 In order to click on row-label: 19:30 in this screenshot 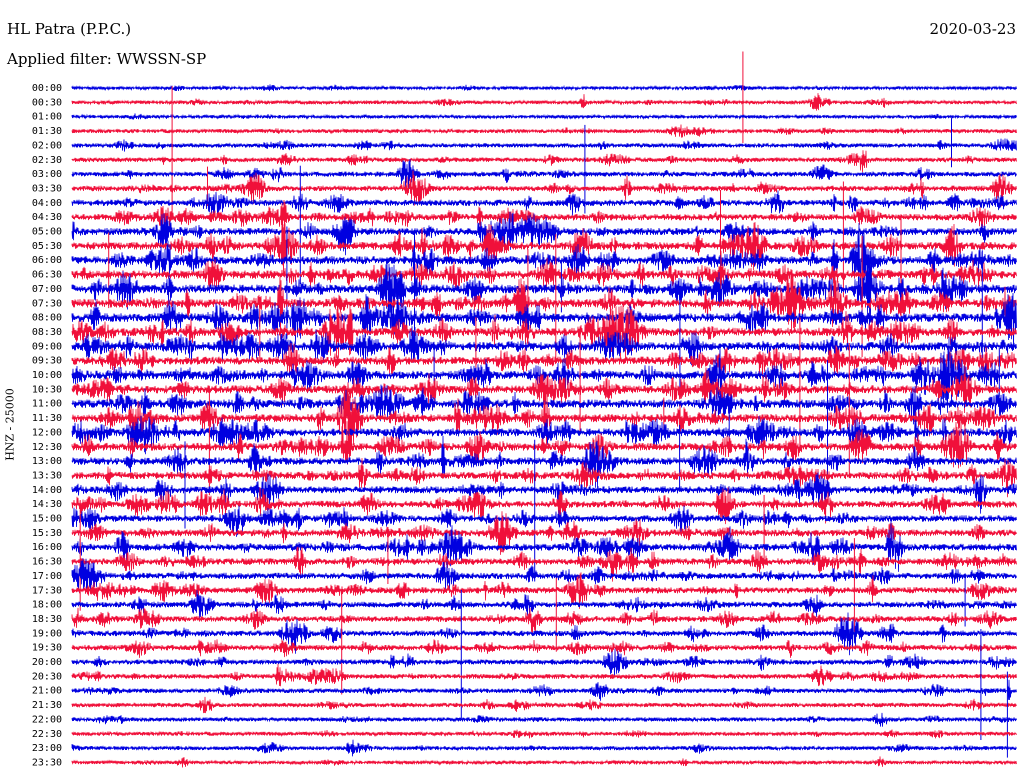, I will do `click(47, 648)`.